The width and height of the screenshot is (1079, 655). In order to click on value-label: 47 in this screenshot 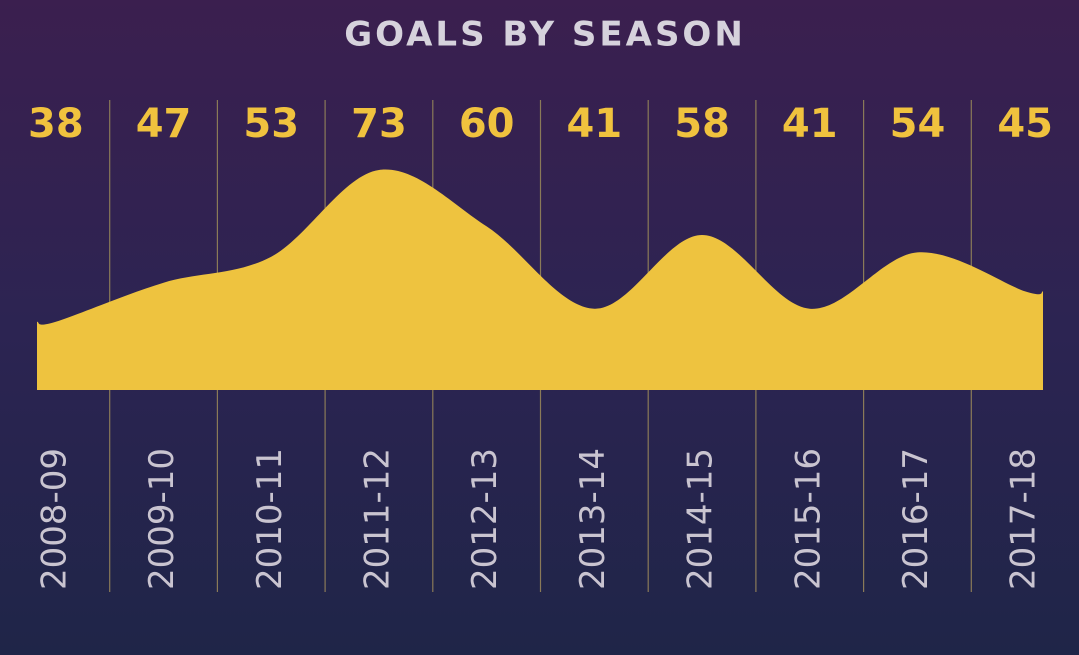, I will do `click(164, 124)`.